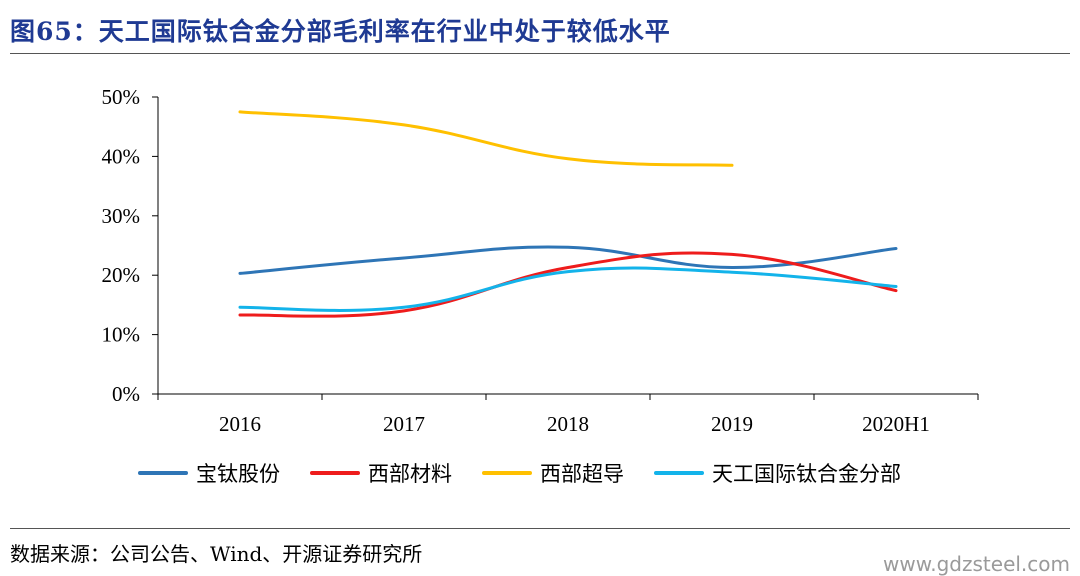 The width and height of the screenshot is (1080, 576). I want to click on chart-legend: 宝钛股份 西部材料 西部超导 天工国际钛合金分部, so click(519, 473).